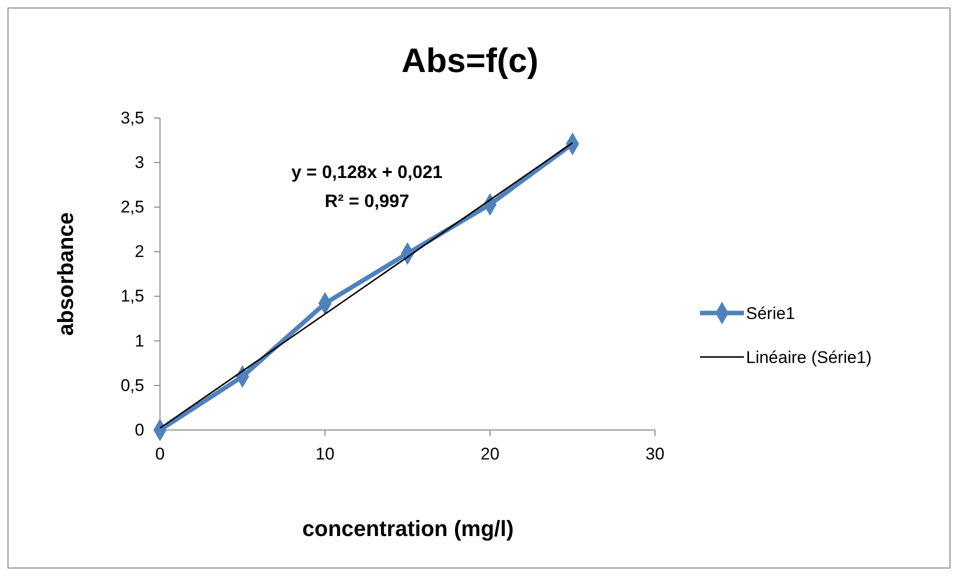 Image resolution: width=958 pixels, height=576 pixels. I want to click on x-axis-title: concentration (mg/l), so click(408, 528).